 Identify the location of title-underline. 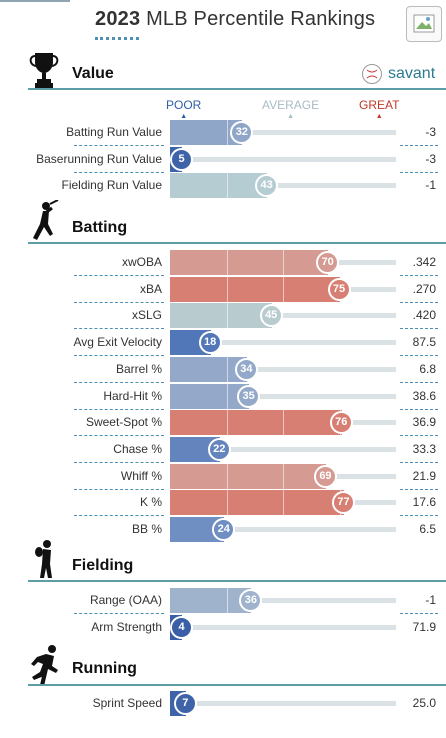
(117, 38).